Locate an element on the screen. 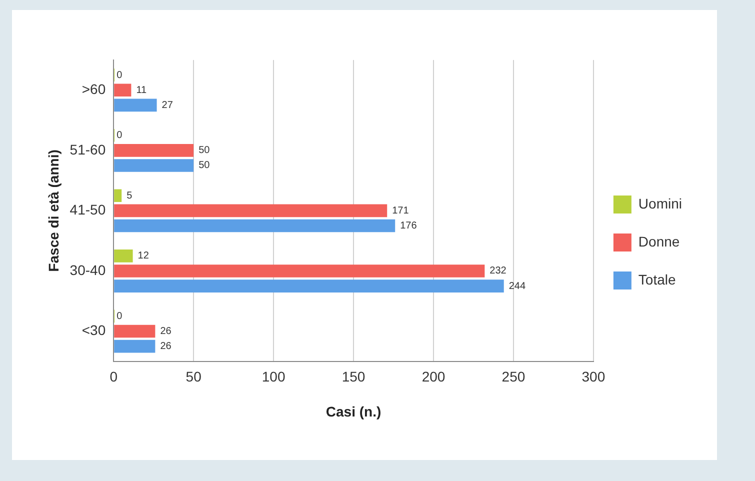 The width and height of the screenshot is (755, 481). y-tick-label: 51-60 is located at coordinates (88, 149).